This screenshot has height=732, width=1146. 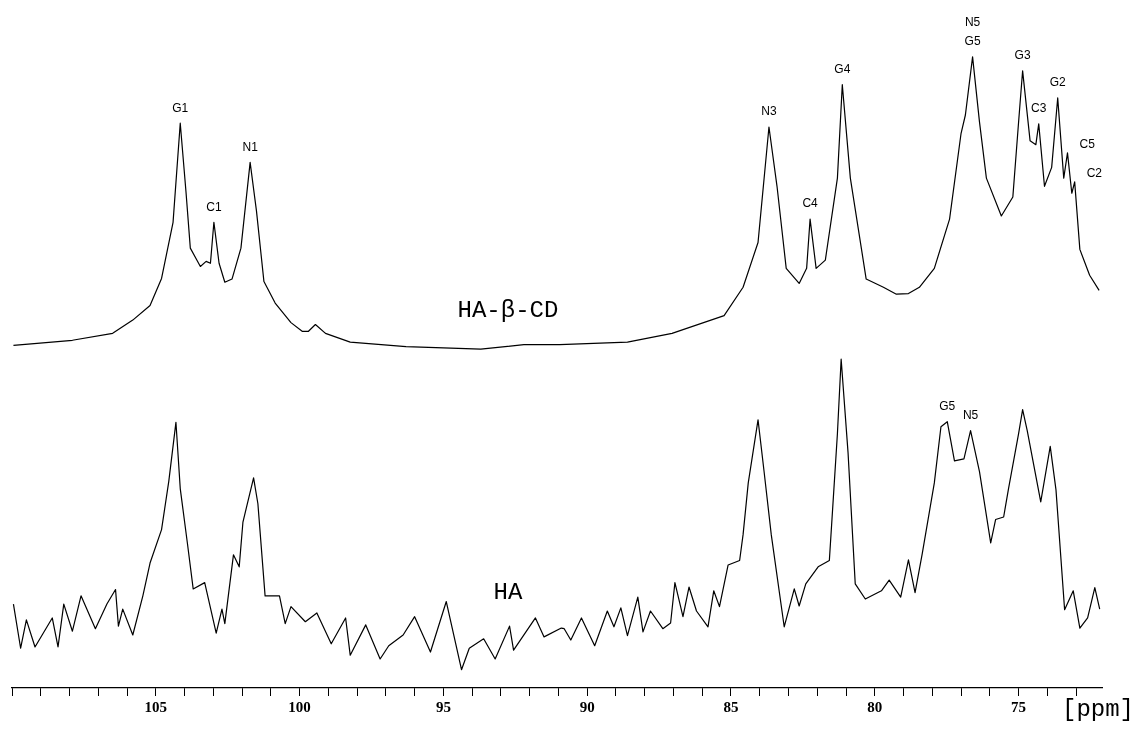 I want to click on x-axis-title: [ppm], so click(x=1097, y=710).